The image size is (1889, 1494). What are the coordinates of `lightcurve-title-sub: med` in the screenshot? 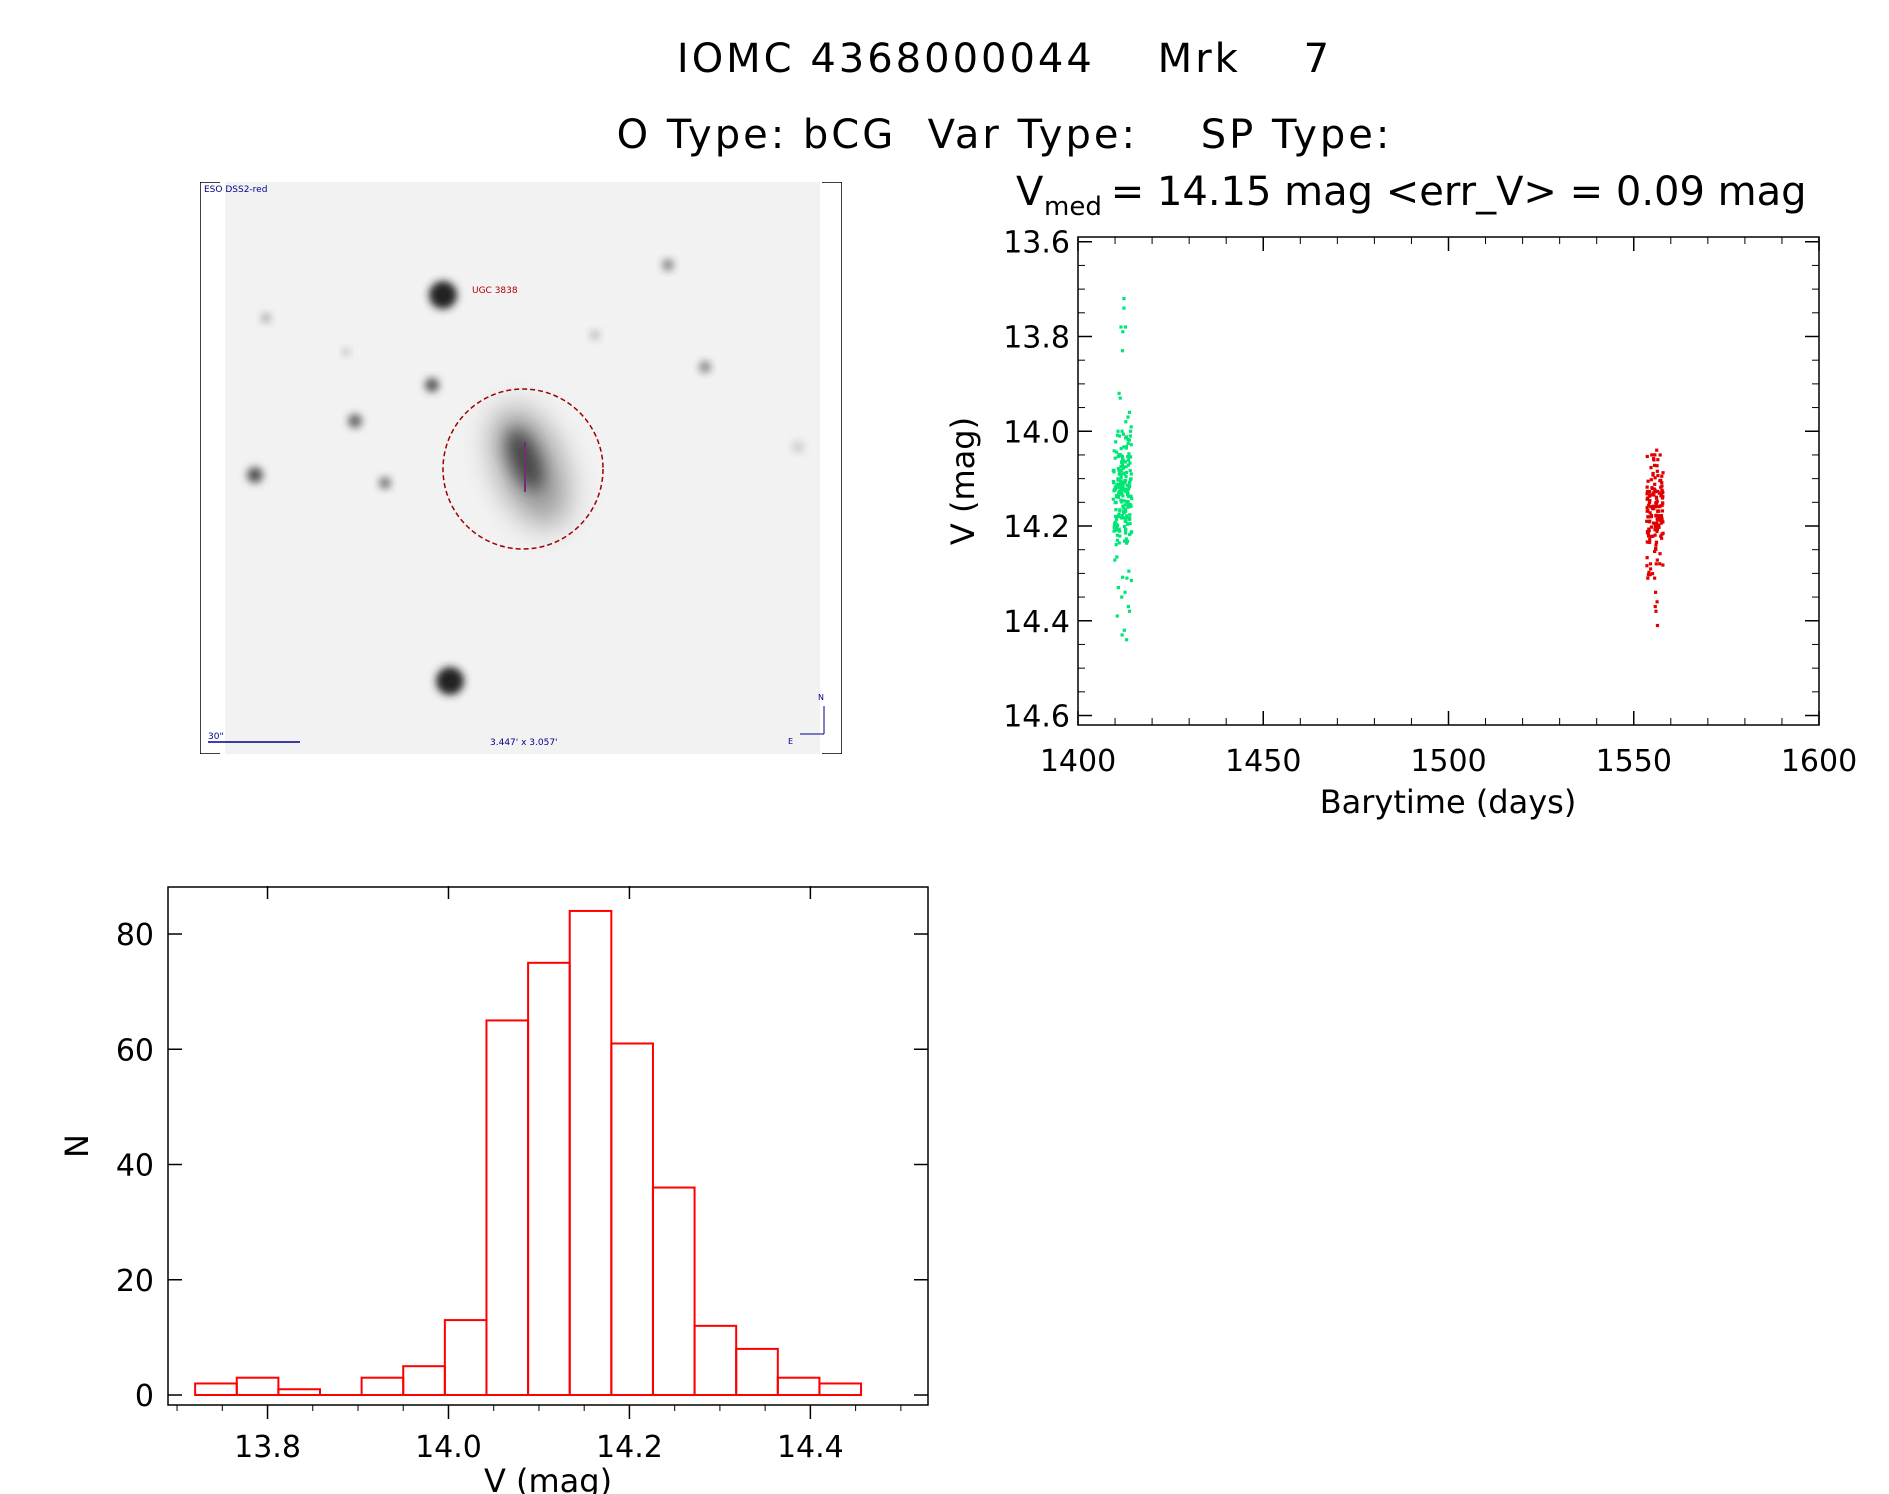 It's located at (1073, 207).